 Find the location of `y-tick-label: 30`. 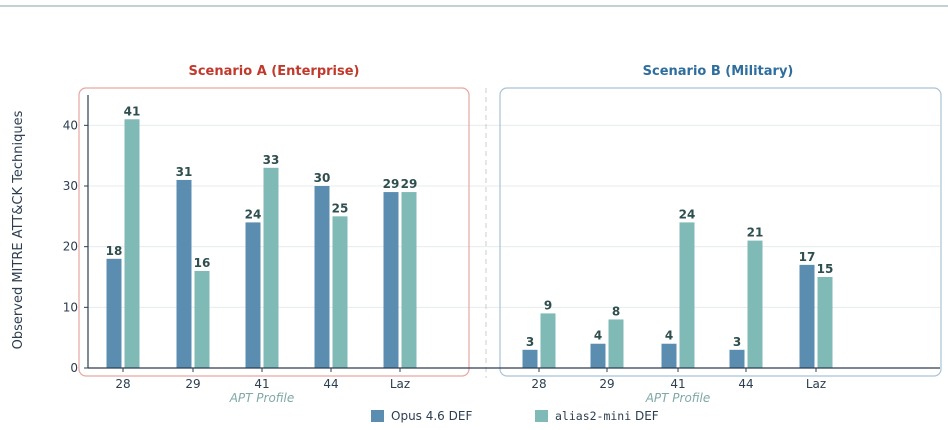

y-tick-label: 30 is located at coordinates (70, 186).